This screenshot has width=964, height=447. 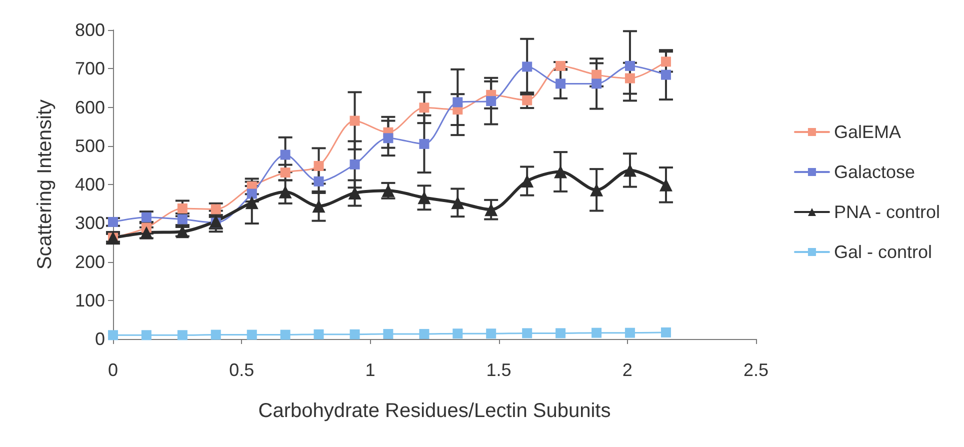 What do you see at coordinates (756, 370) in the screenshot?
I see `x-tick-label: 2.5` at bounding box center [756, 370].